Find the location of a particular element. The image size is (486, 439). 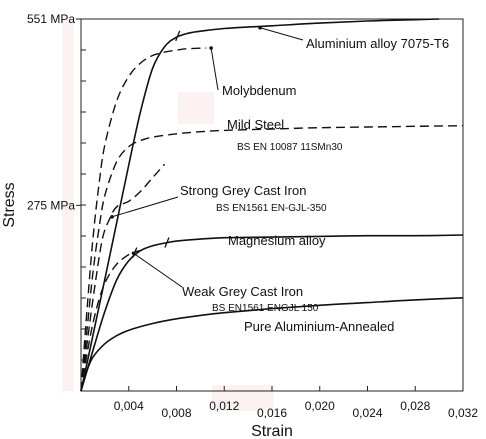

series-label-molybdenum: Molybdenum is located at coordinates (259, 90).